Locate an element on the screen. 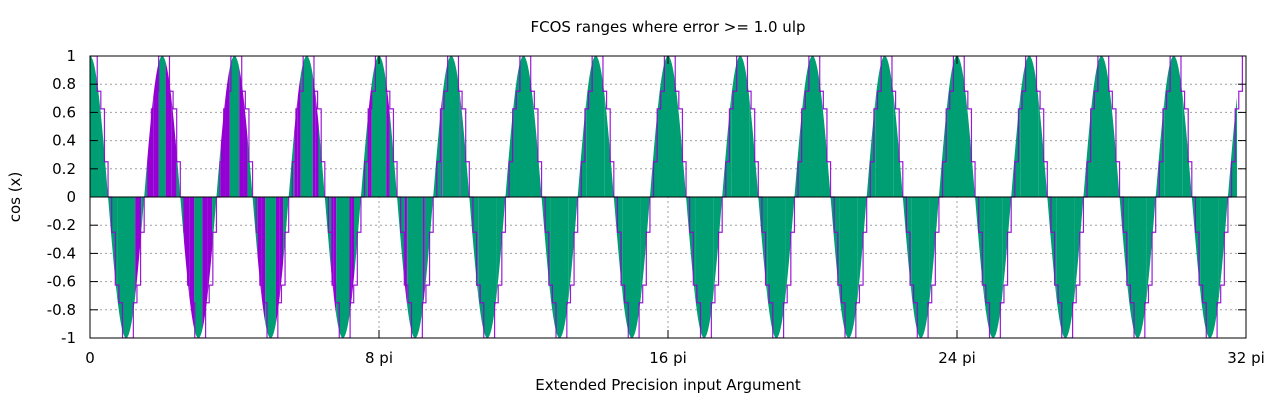 This screenshot has height=400, width=1280. y-tick-label: 1 is located at coordinates (71, 56).